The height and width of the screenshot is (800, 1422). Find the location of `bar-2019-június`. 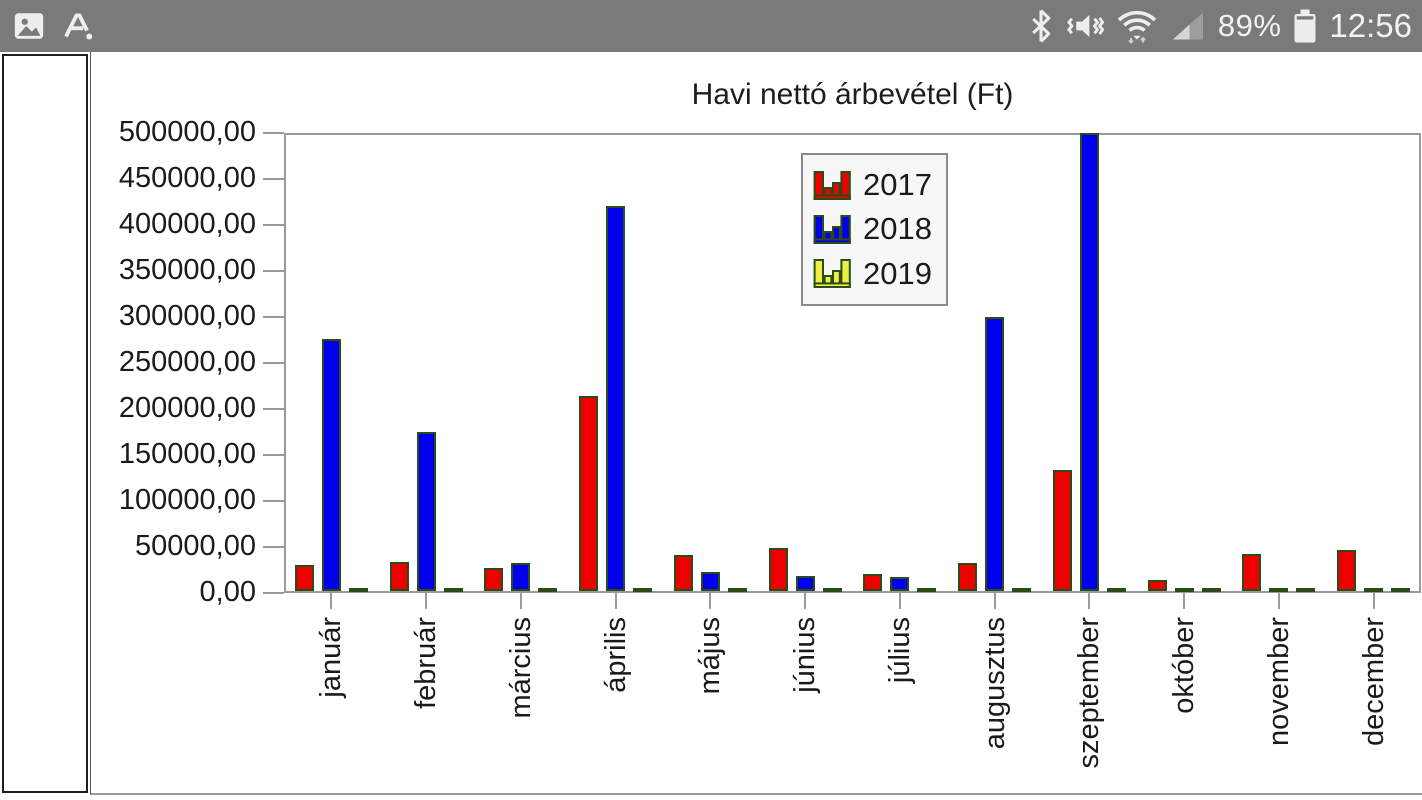

bar-2019-június is located at coordinates (832, 590).